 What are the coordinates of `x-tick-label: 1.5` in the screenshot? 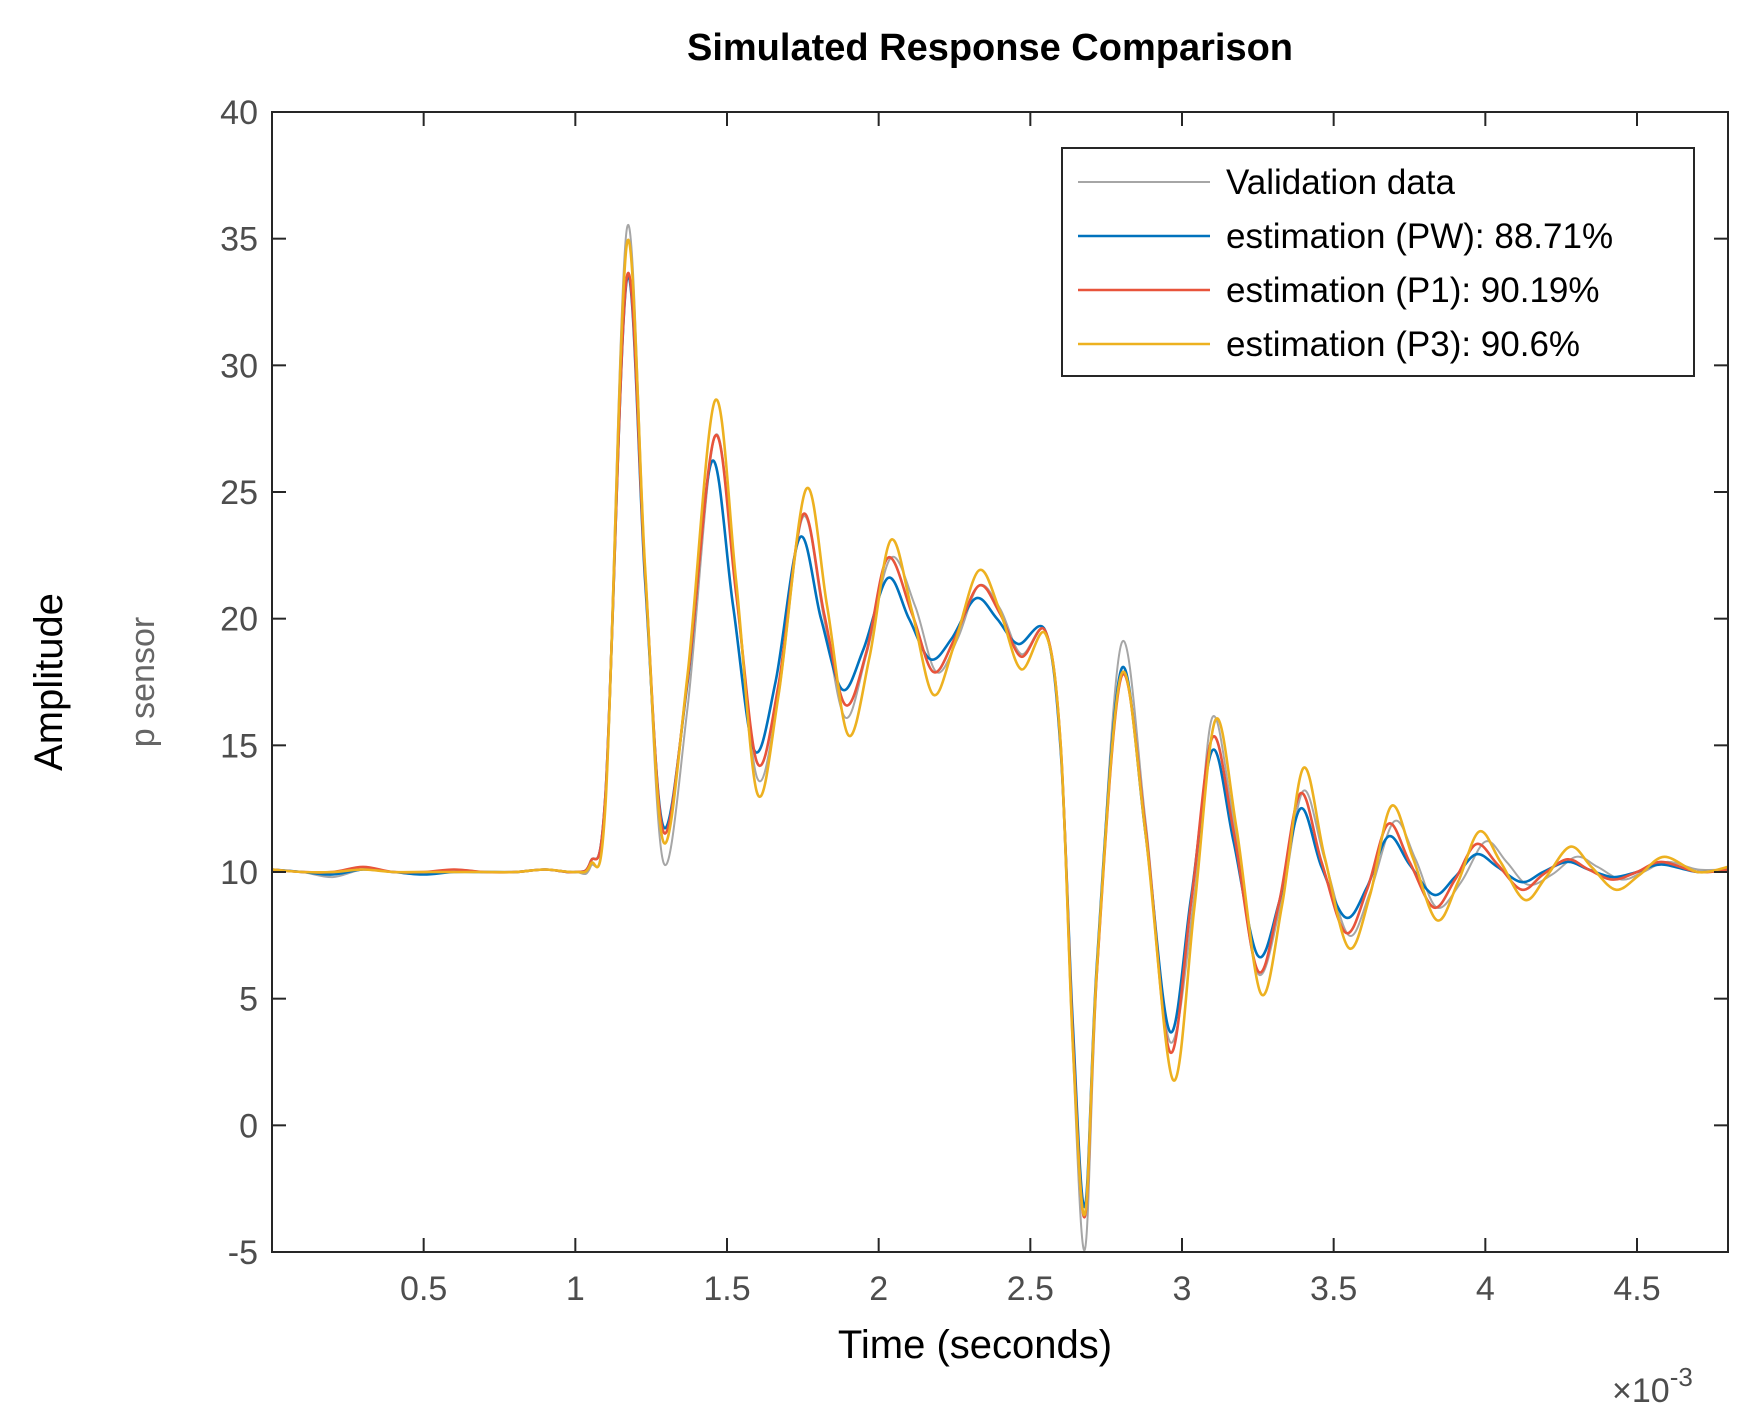 It's located at (726, 1289).